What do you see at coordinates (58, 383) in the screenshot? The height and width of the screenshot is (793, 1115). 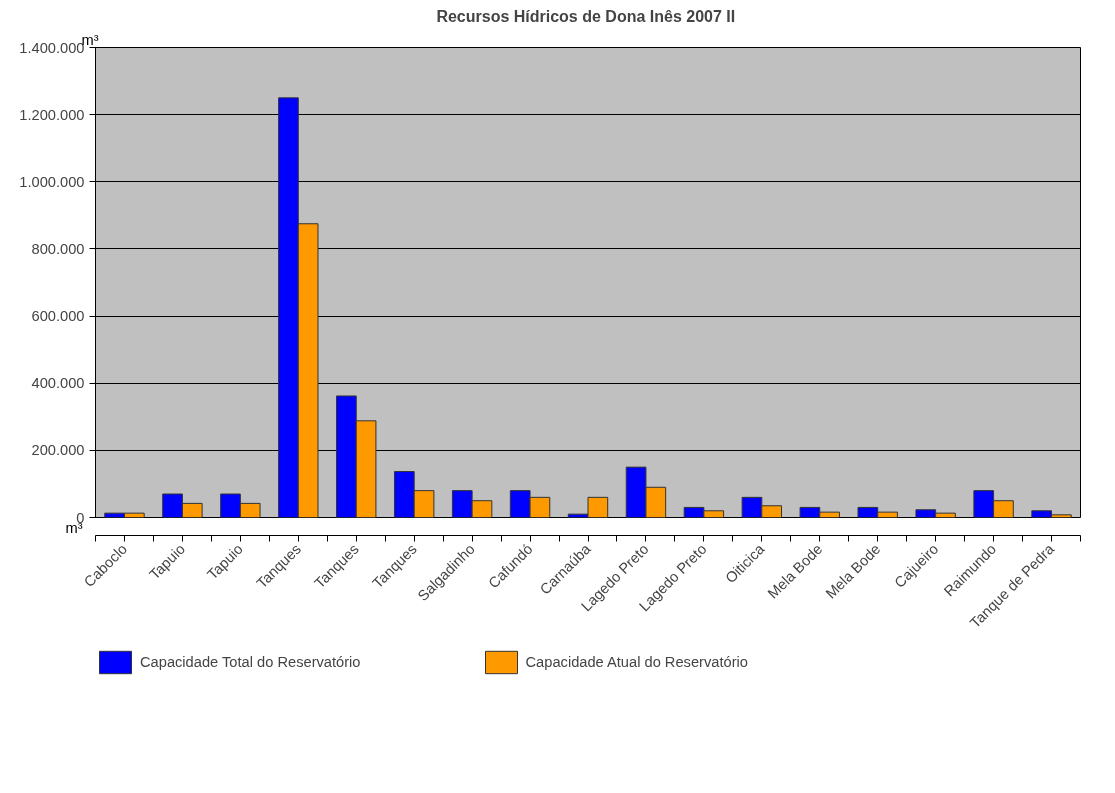 I see `y-tick-label: 400.000` at bounding box center [58, 383].